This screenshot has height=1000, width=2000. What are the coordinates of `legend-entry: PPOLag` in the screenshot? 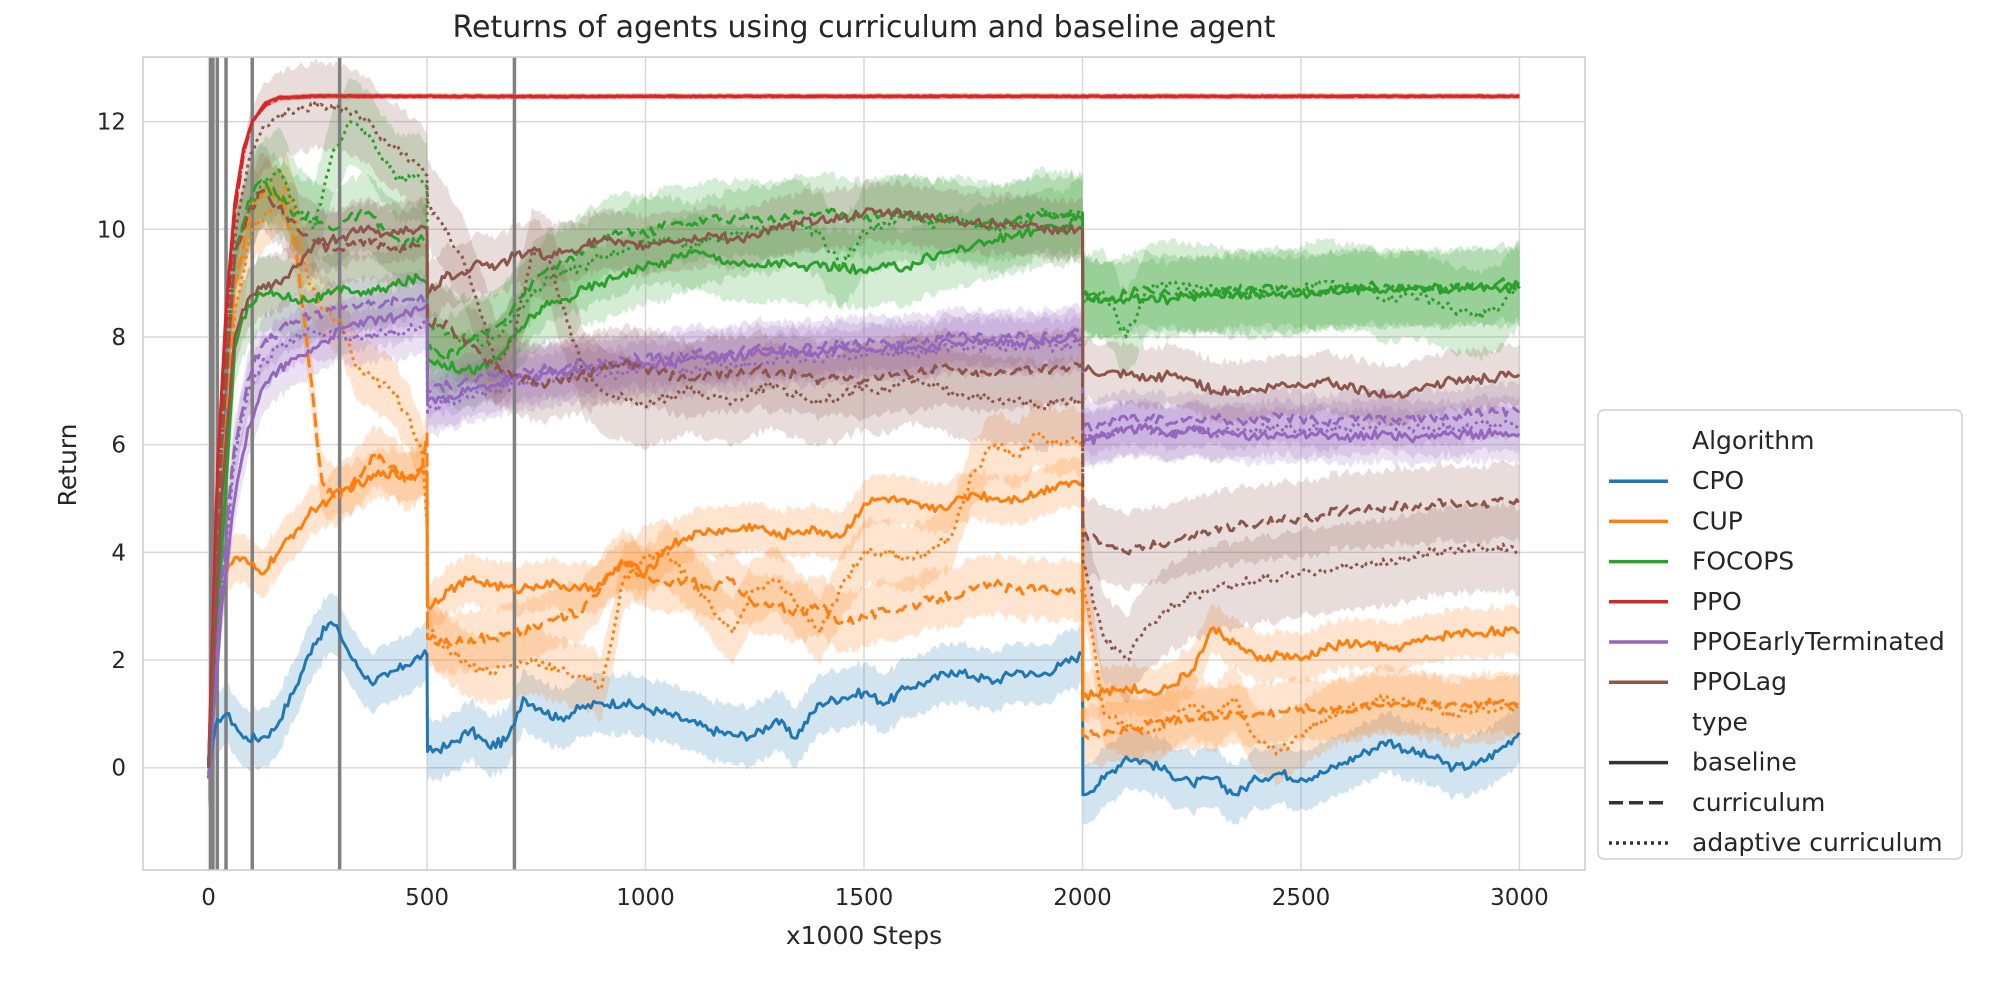 It's located at (1739, 681).